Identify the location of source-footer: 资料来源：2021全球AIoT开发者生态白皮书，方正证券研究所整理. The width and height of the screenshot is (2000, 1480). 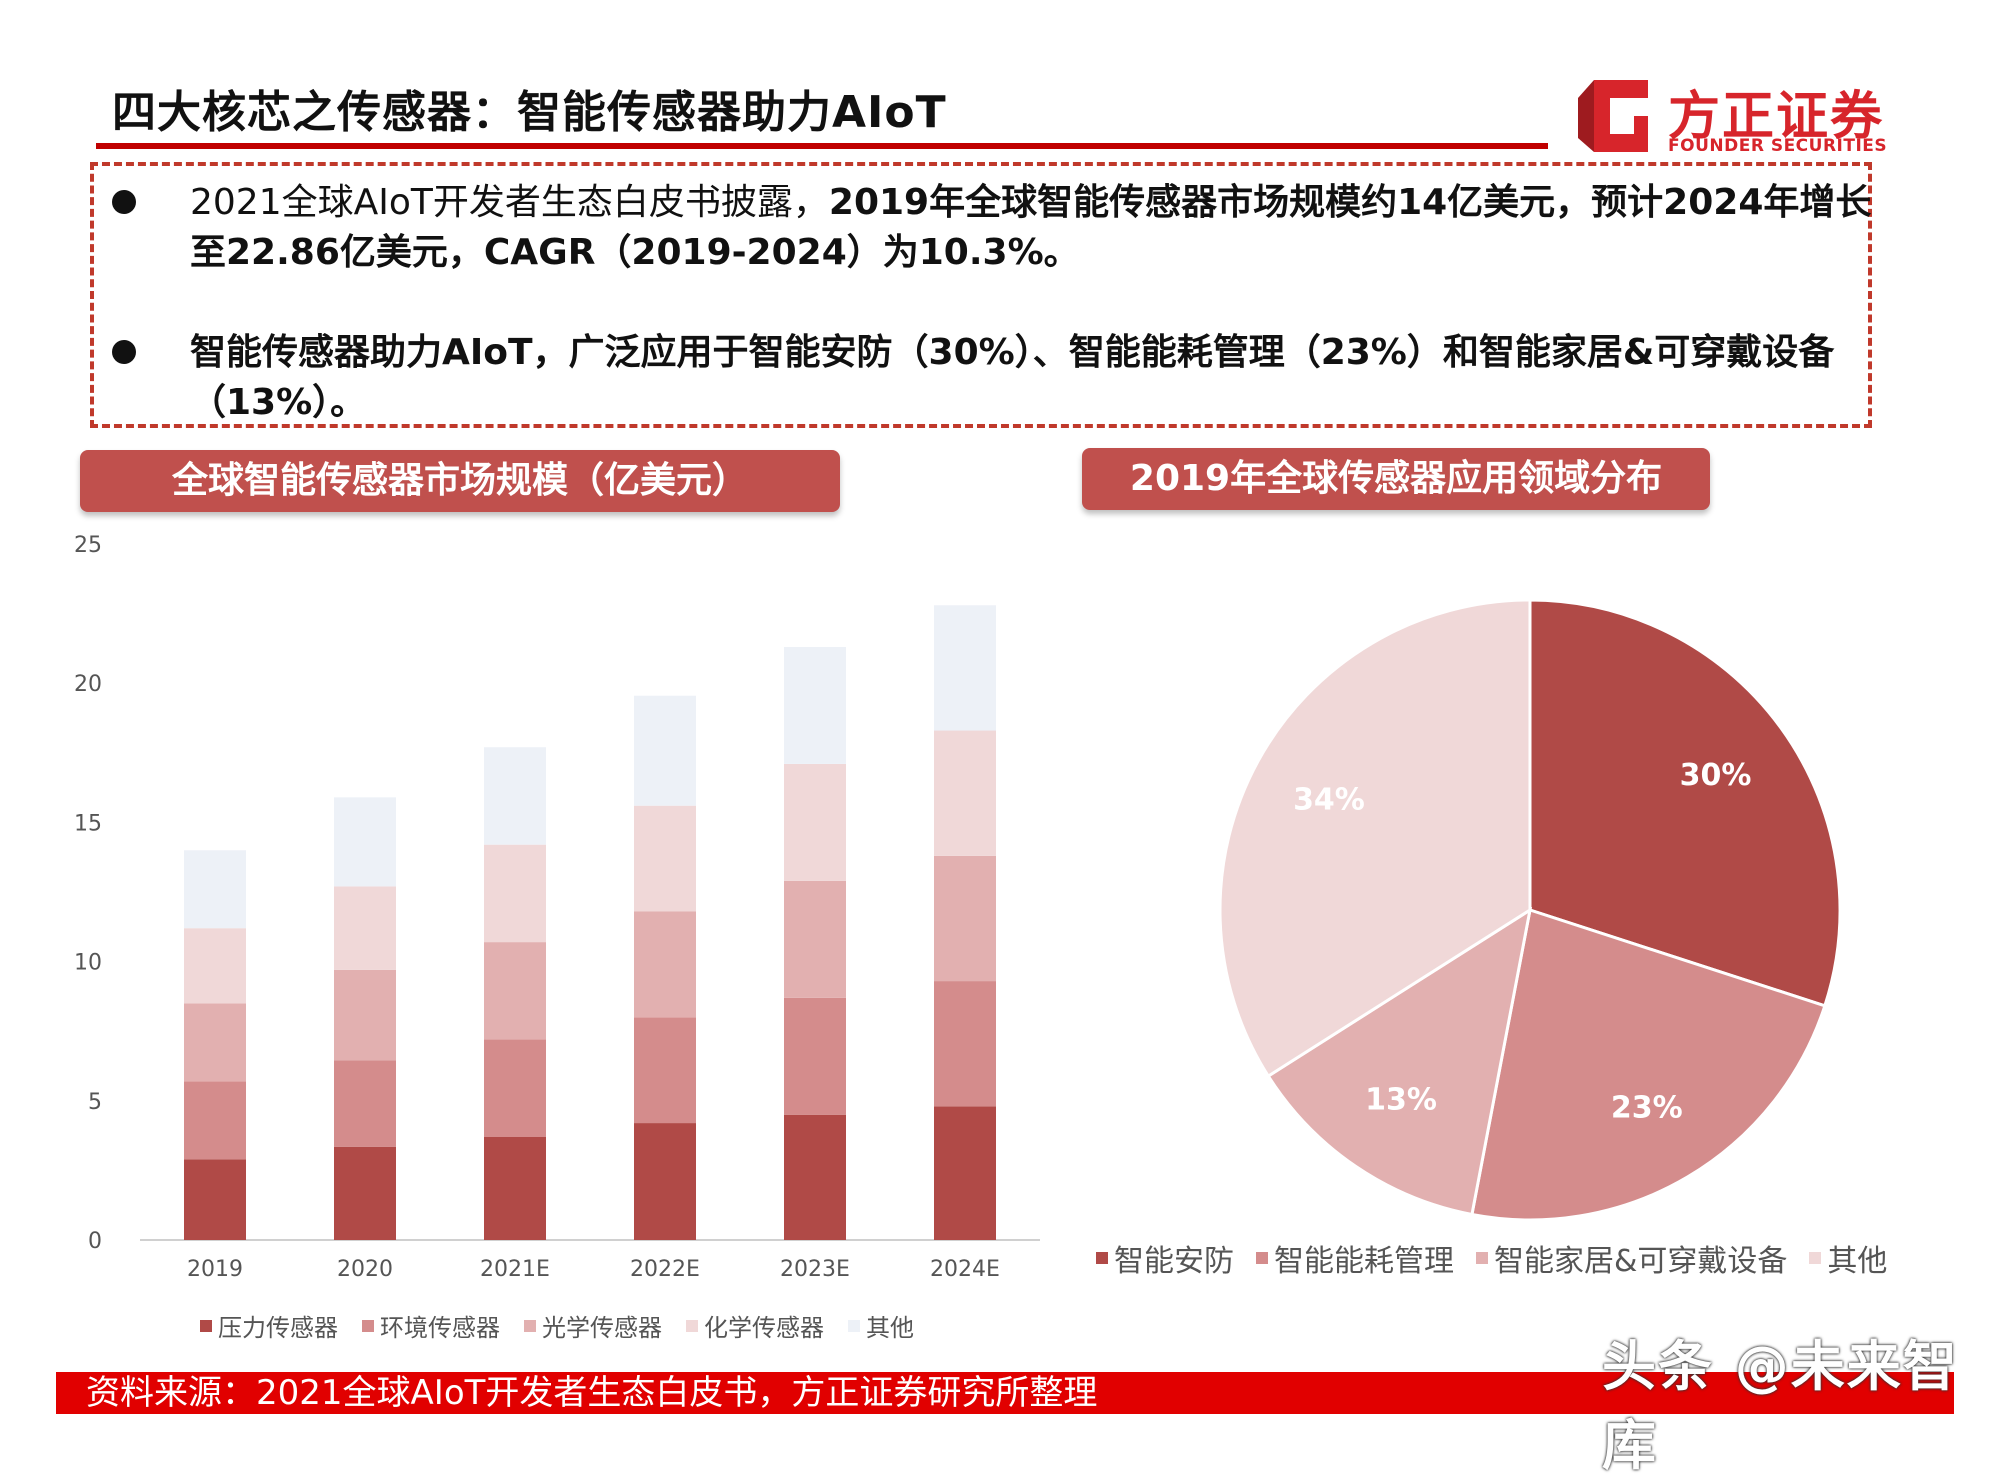
(1005, 1393).